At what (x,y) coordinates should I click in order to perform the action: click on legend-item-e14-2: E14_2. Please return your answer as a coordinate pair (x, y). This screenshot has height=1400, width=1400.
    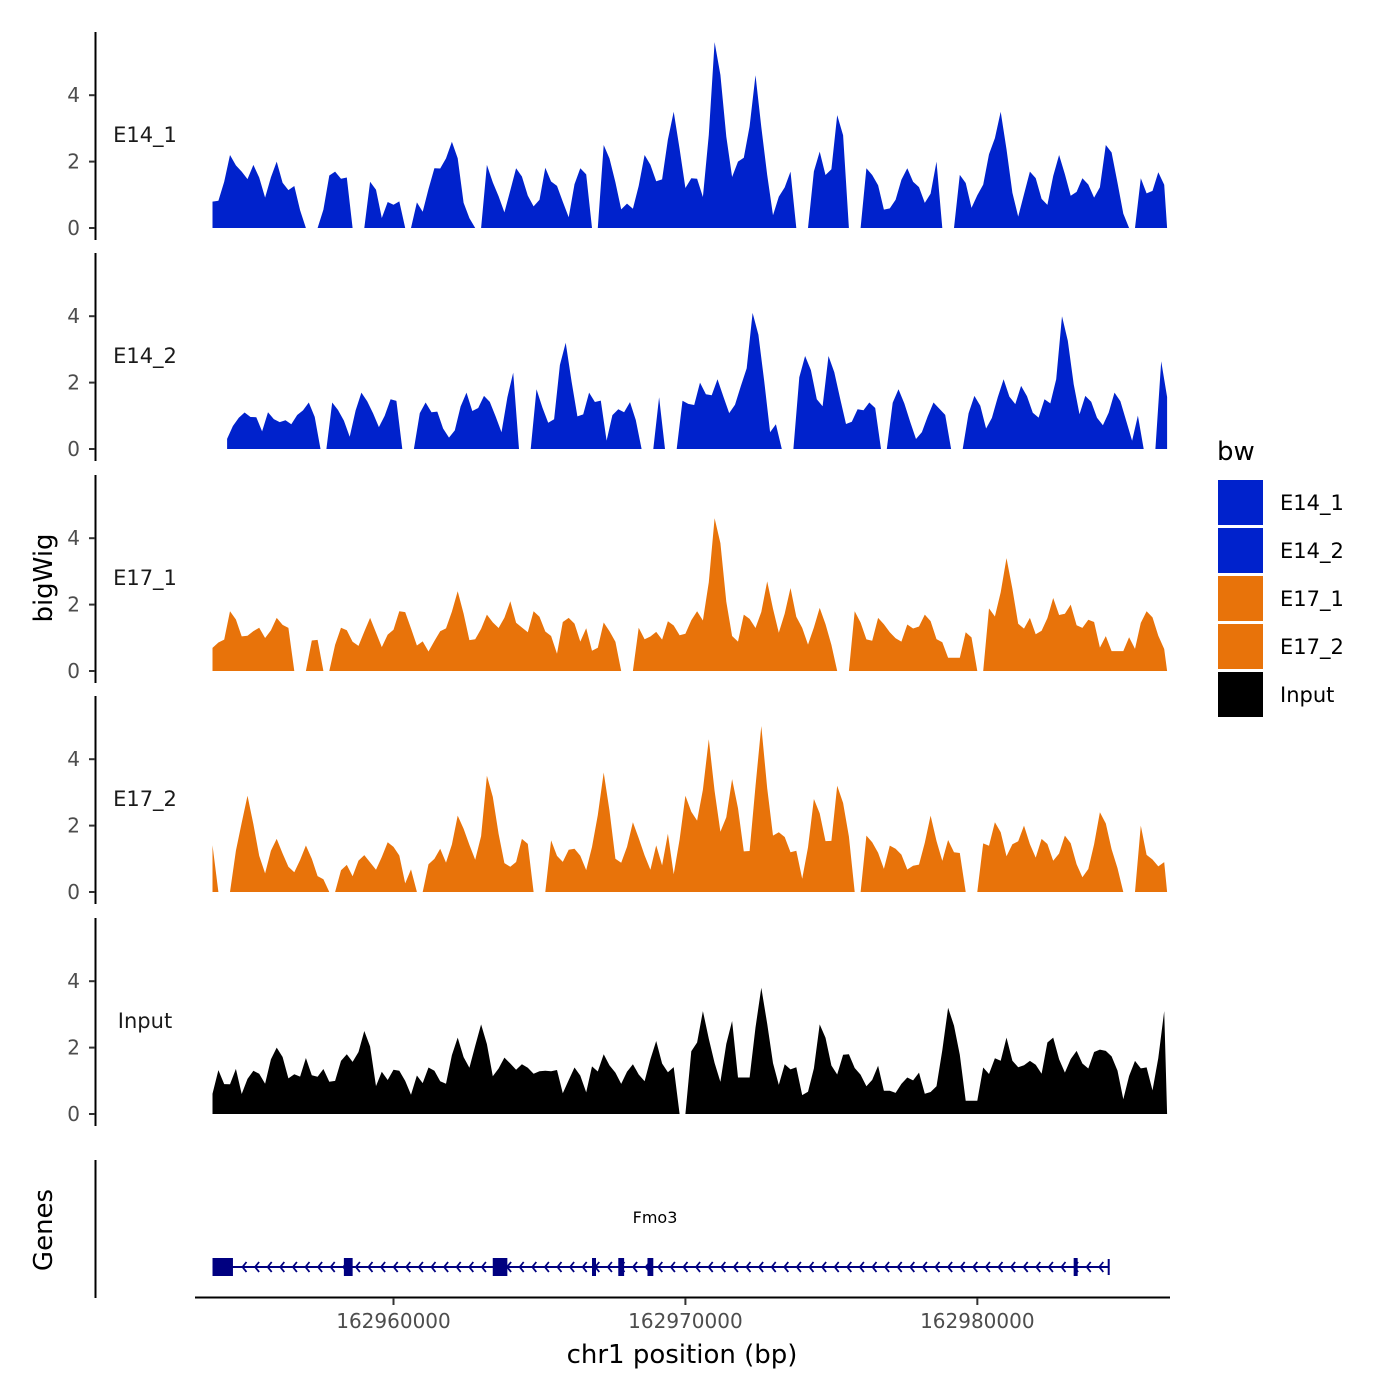
    Looking at the image, I should click on (1281, 550).